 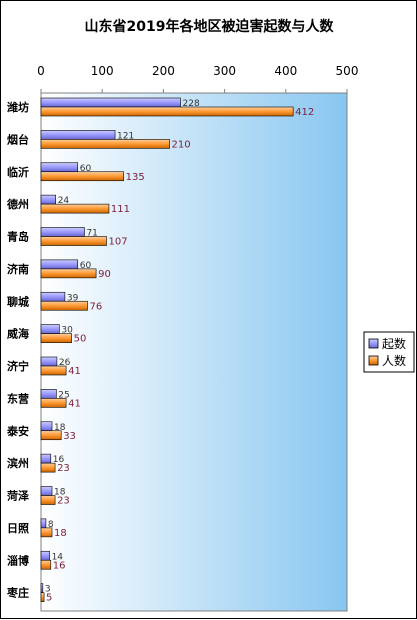 What do you see at coordinates (120, 209) in the screenshot?
I see `data-label-series-1: 111` at bounding box center [120, 209].